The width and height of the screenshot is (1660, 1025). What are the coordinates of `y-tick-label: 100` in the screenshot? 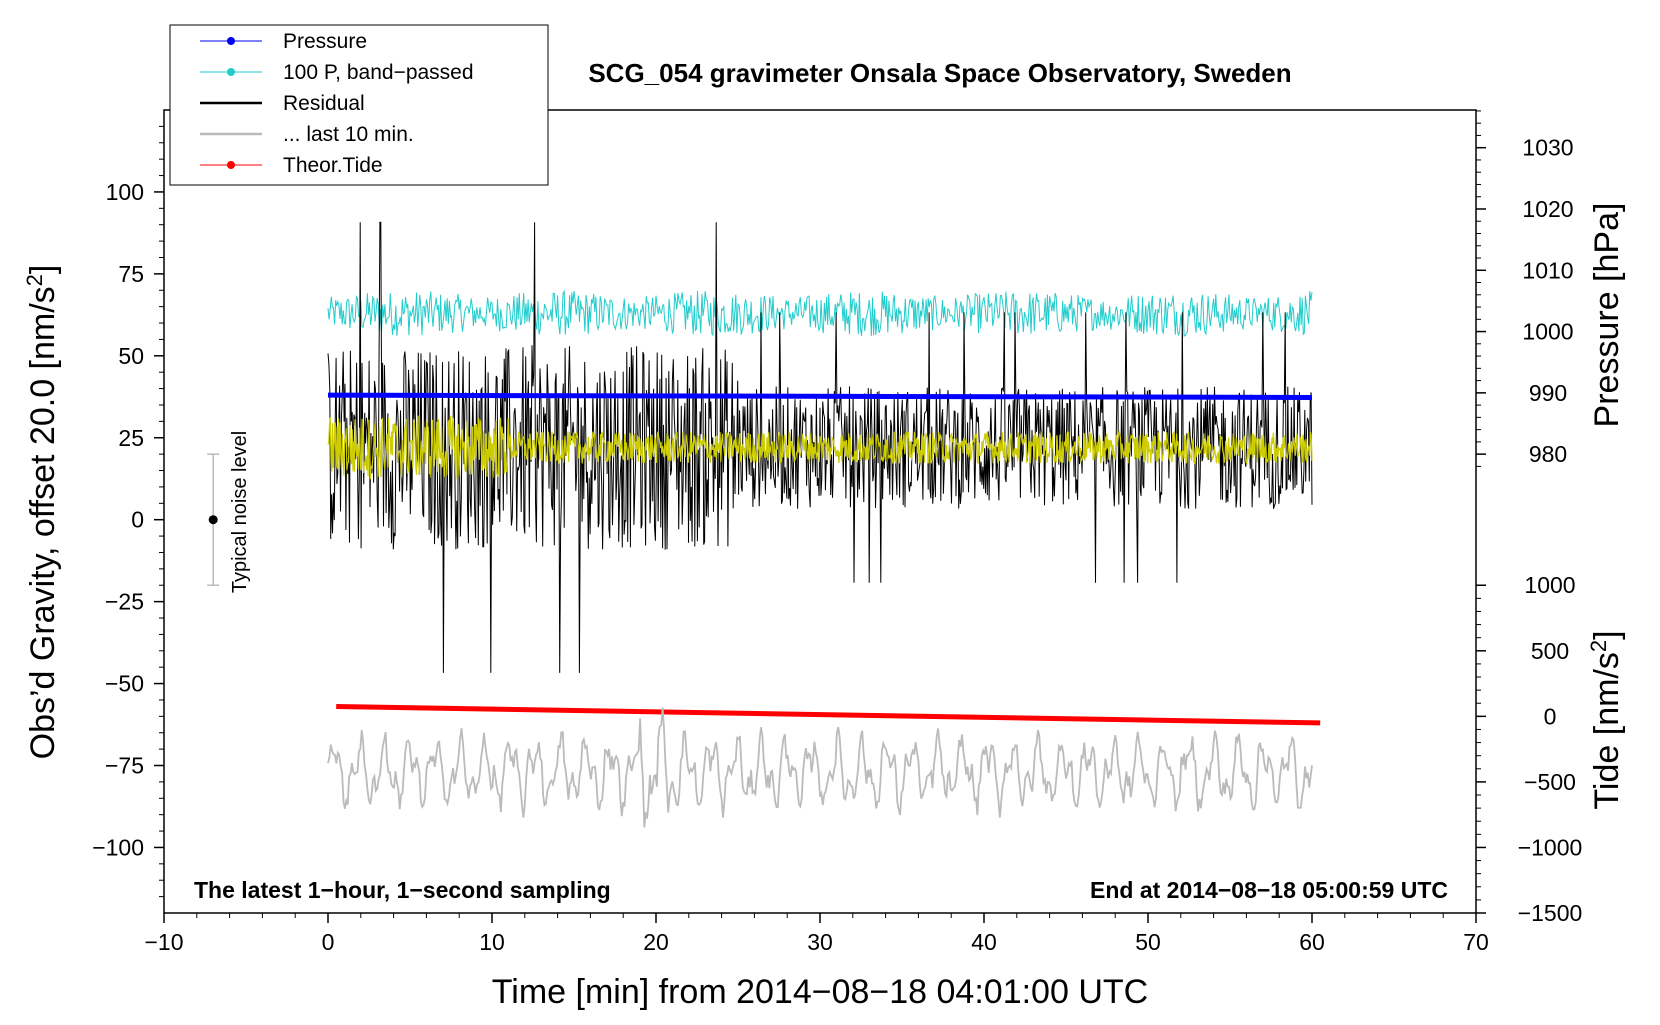 It's located at (125, 192).